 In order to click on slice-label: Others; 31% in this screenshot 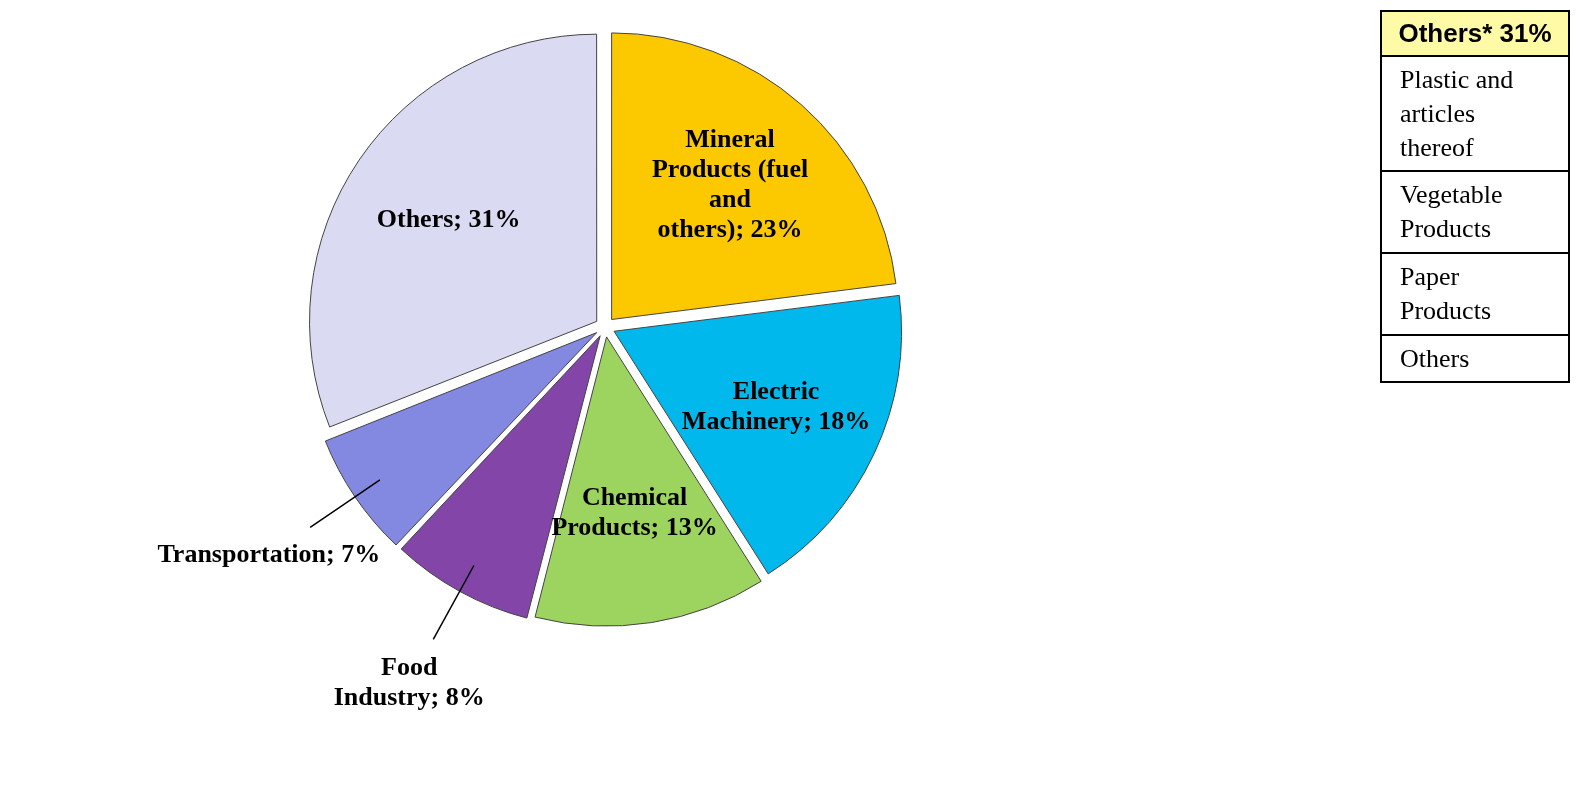, I will do `click(448, 219)`.